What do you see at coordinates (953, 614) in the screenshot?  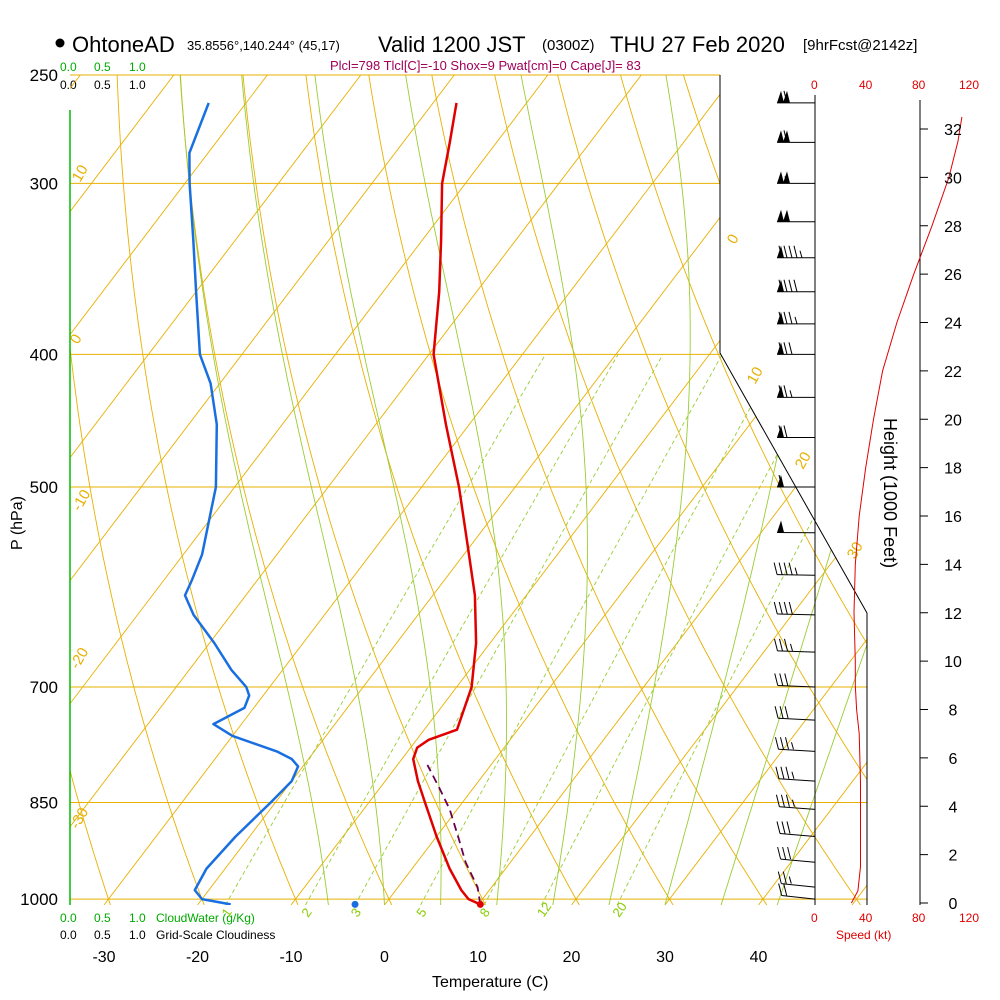 I see `height-tick-label: 12` at bounding box center [953, 614].